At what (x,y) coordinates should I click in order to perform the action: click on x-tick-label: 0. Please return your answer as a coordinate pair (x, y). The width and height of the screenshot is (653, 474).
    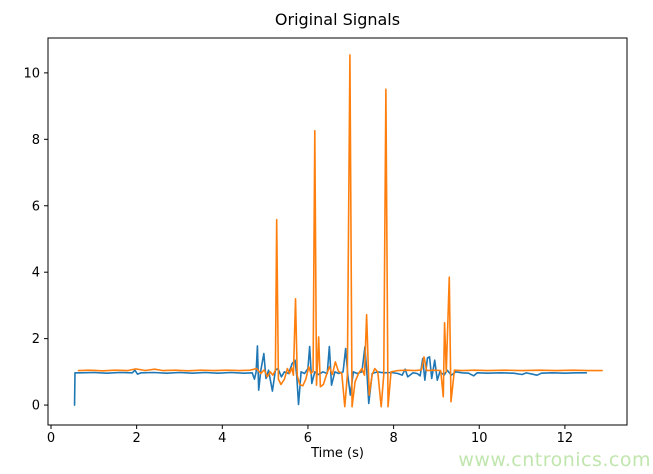
    Looking at the image, I should click on (51, 438).